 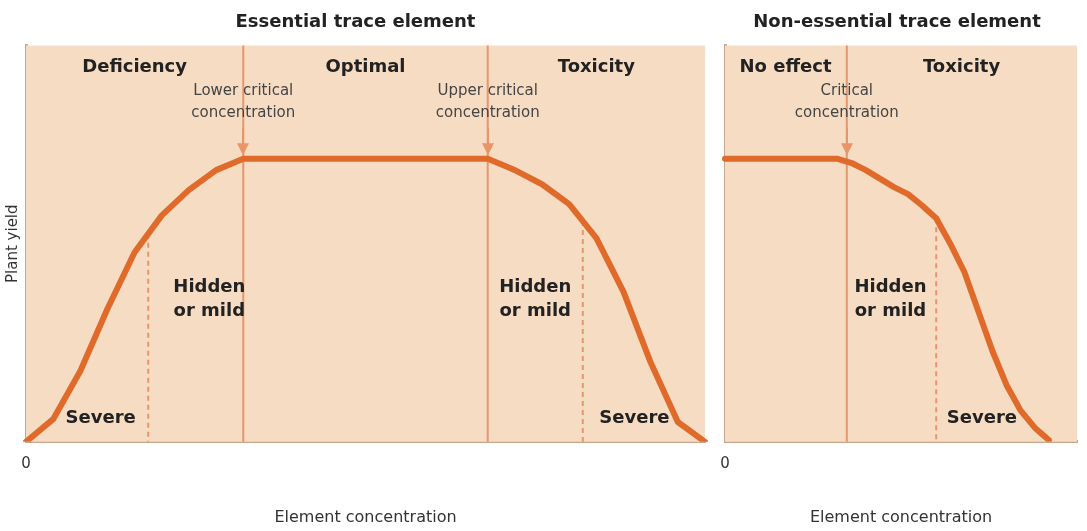 I want to click on chart-title: Non-essential trace element, so click(x=897, y=21).